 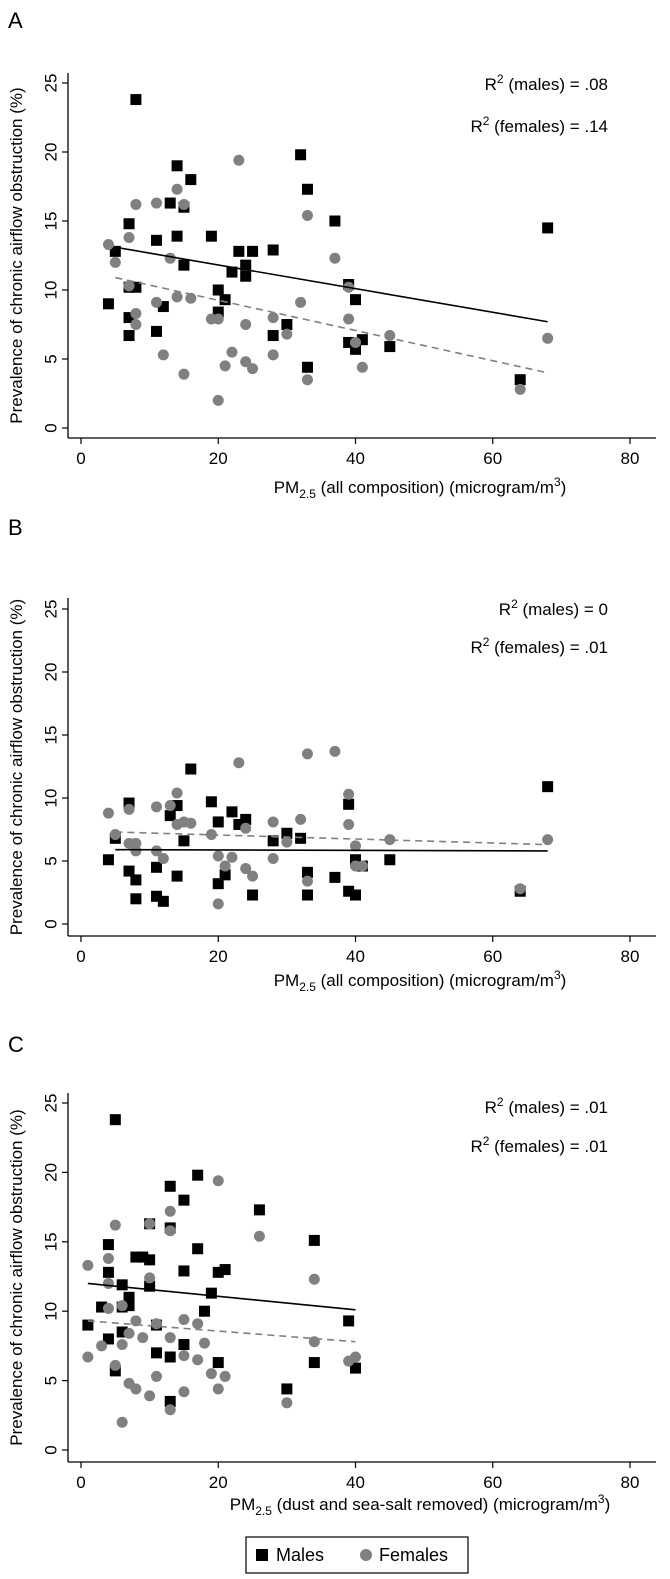 I want to click on x-tick-label: 0, so click(x=80, y=458).